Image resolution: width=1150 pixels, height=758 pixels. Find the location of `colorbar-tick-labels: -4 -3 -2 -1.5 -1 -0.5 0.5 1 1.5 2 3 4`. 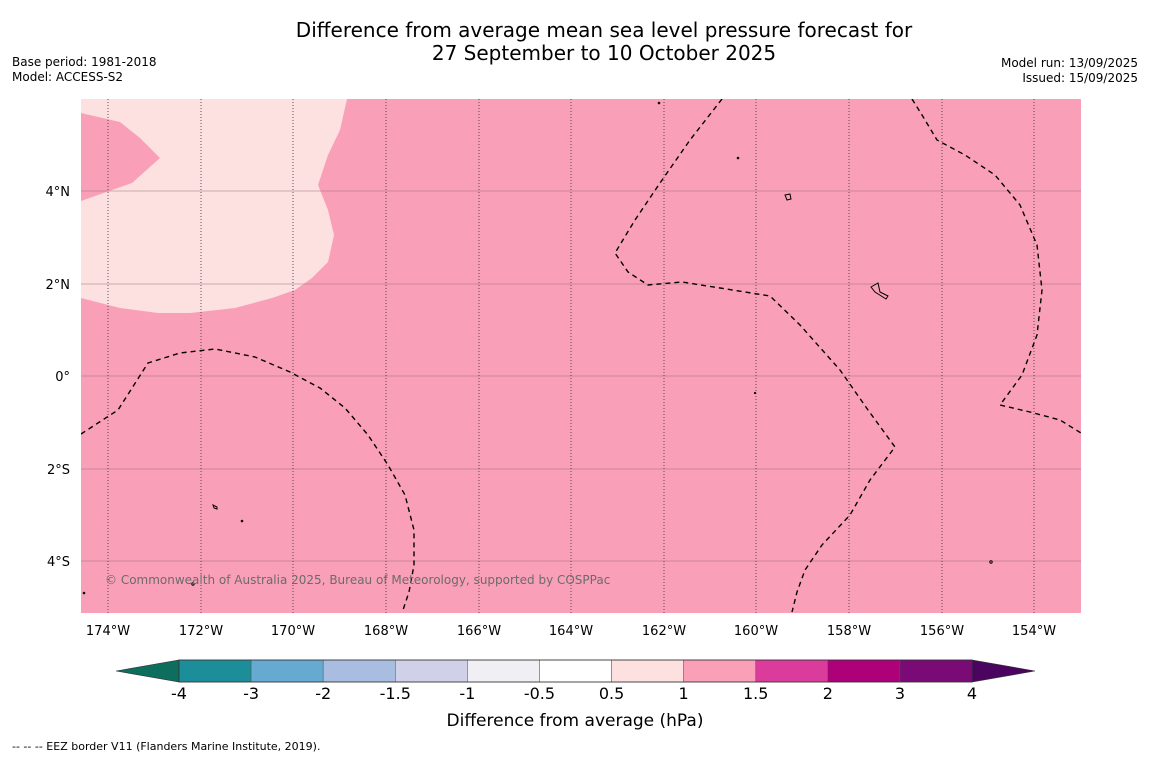

colorbar-tick-labels: -4 -3 -2 -1.5 -1 -0.5 0.5 1 1.5 2 3 4 is located at coordinates (574, 693).